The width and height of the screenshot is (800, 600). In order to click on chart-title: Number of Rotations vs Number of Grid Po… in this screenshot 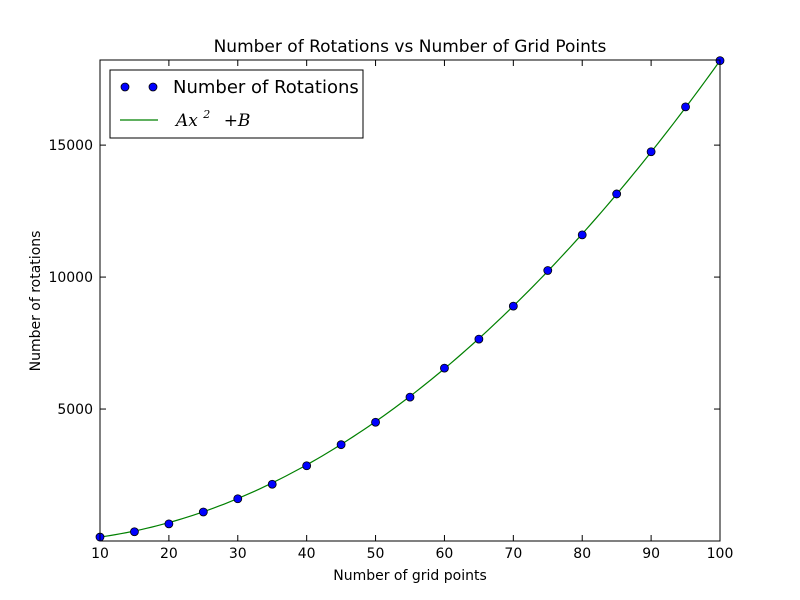, I will do `click(410, 47)`.